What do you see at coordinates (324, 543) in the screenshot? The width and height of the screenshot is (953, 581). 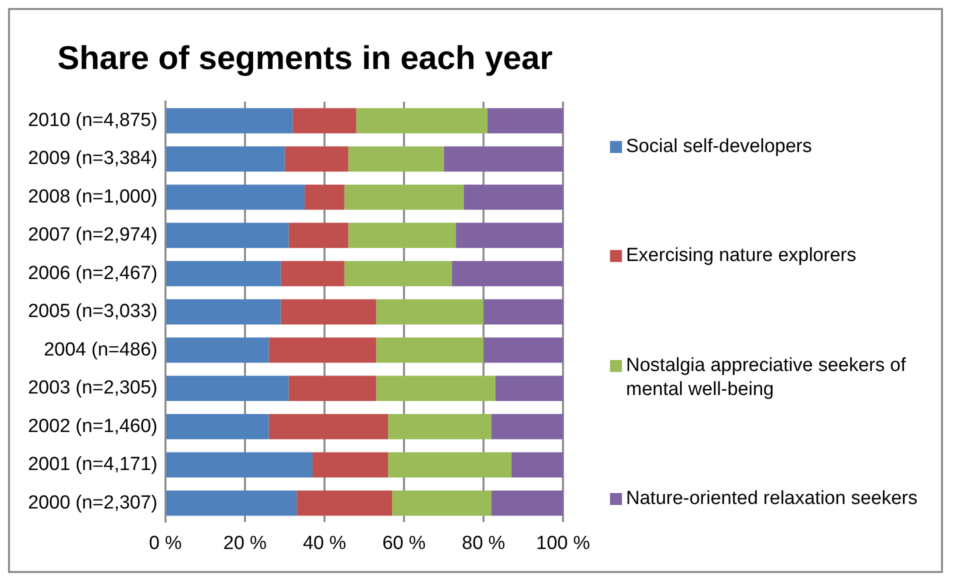 I see `x-tick-label: 40 %` at bounding box center [324, 543].